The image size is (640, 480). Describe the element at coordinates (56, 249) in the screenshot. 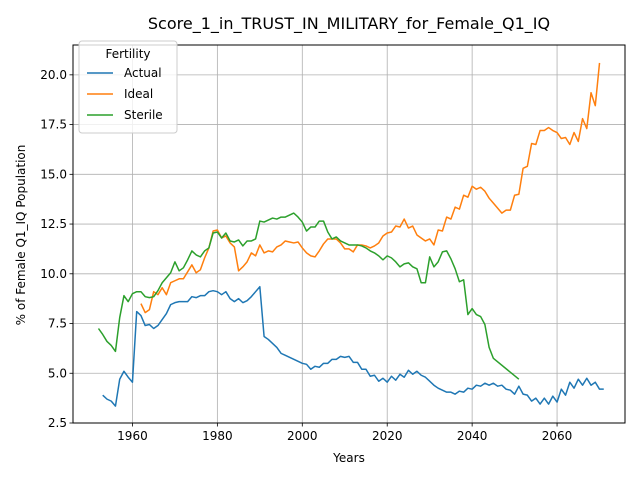

I see `y-axis-ticks: 2.5 5.0 7.5 10.0 12.5 15.0 17.5 20.0` at that location.